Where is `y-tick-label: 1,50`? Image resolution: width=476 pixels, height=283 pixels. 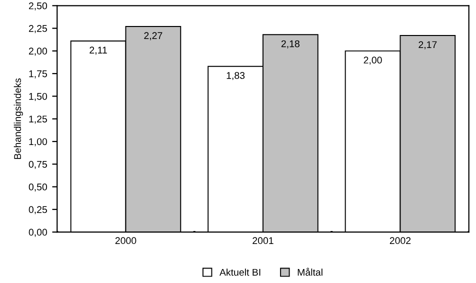
y-tick-label: 1,50 is located at coordinates (38, 96).